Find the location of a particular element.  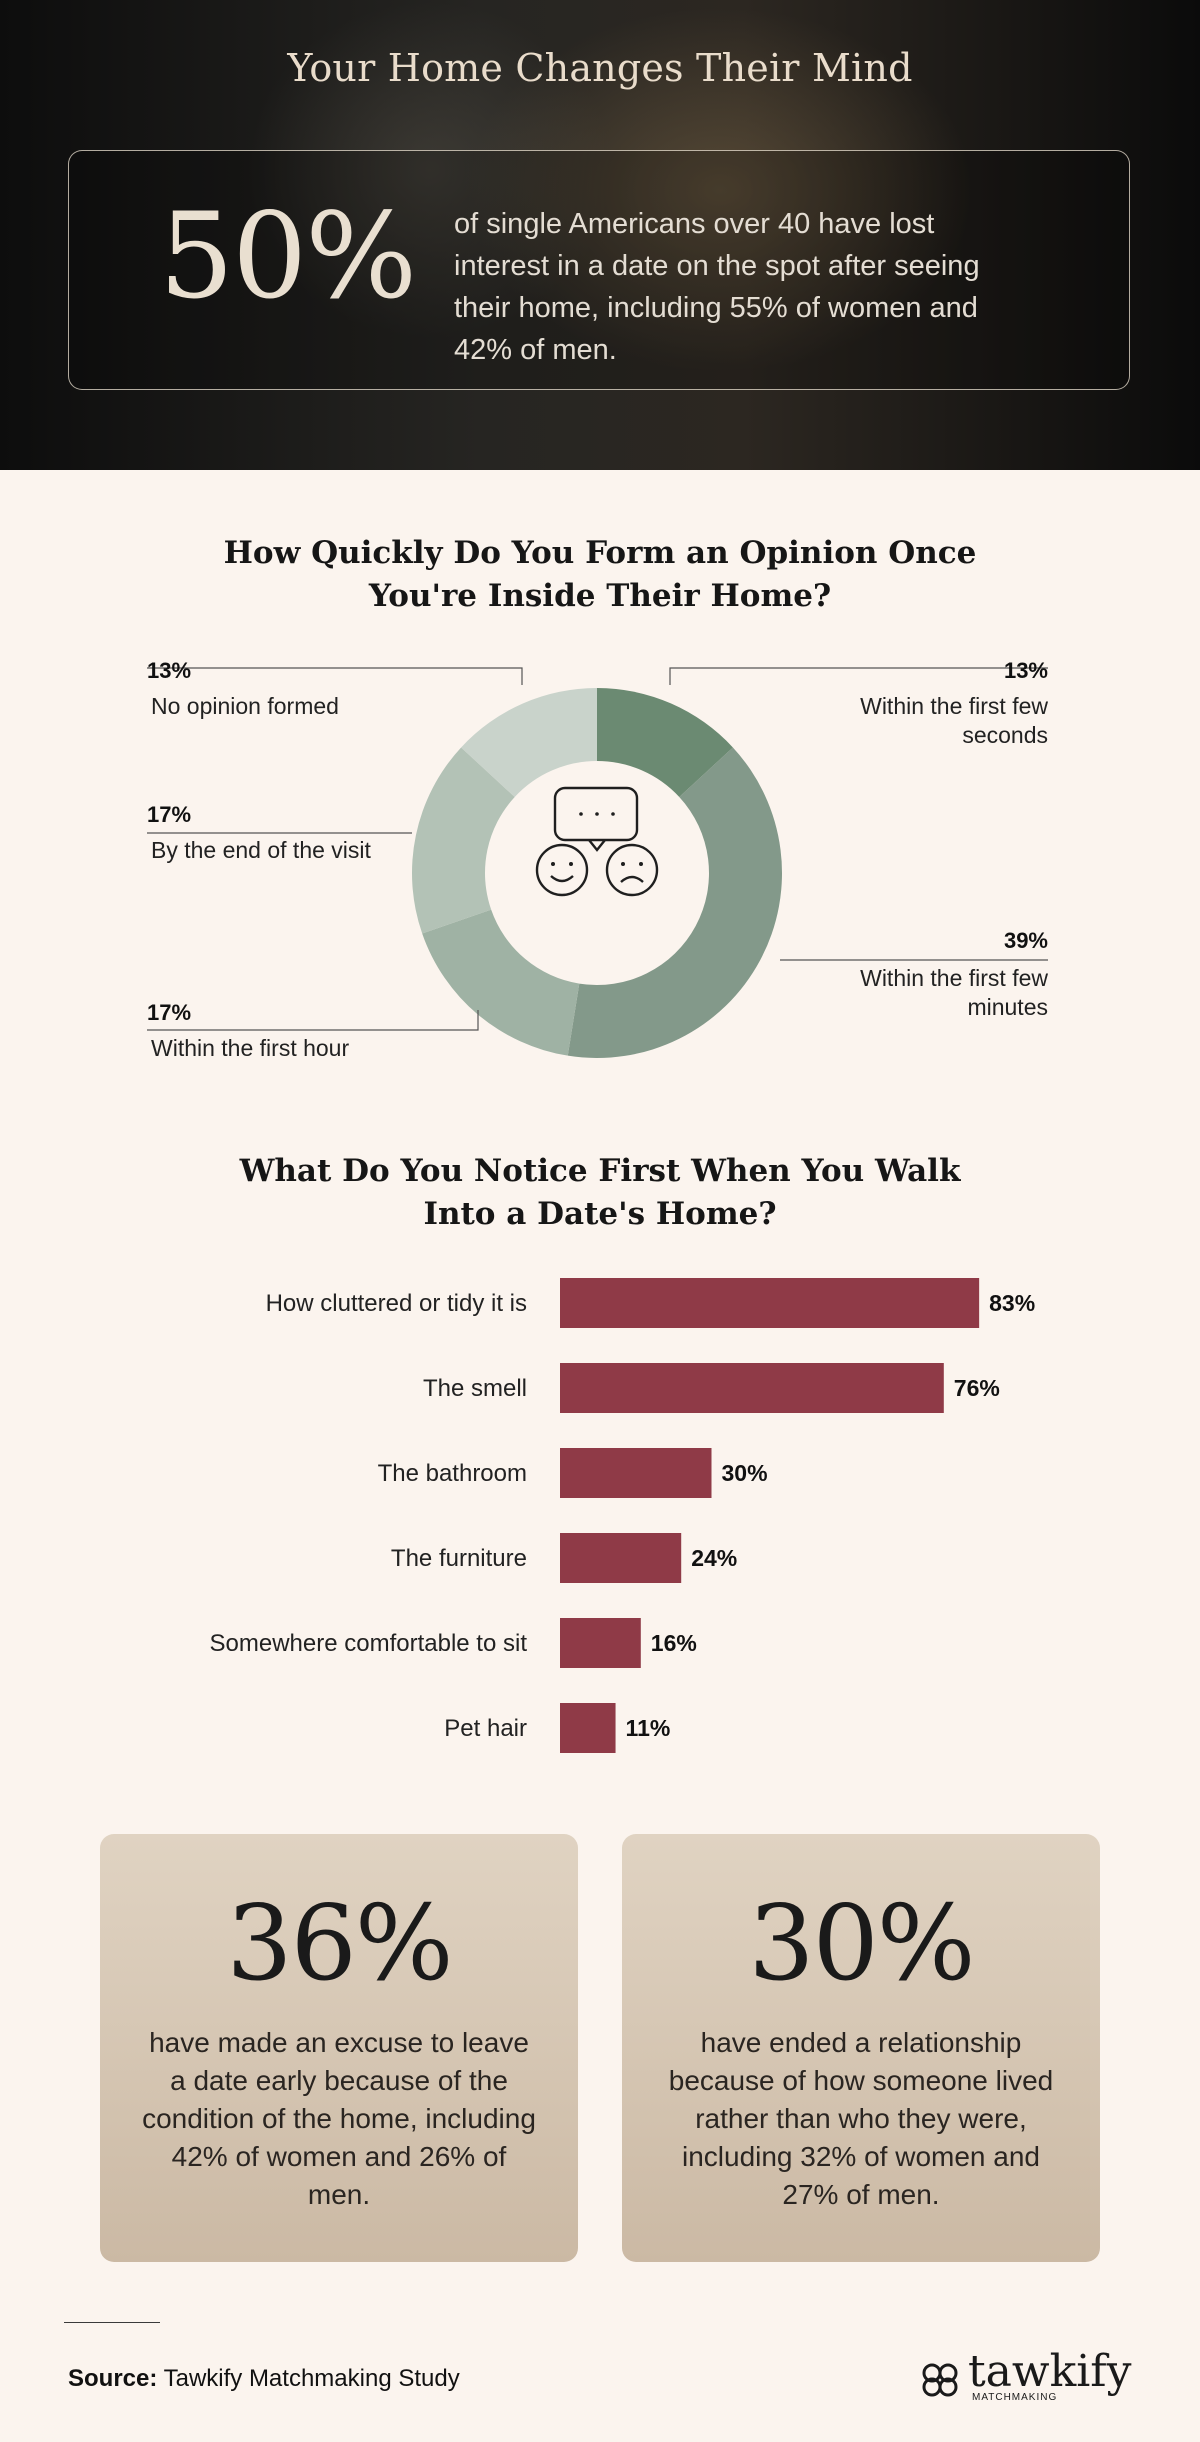

bar-category-label: The smell is located at coordinates (475, 1388).